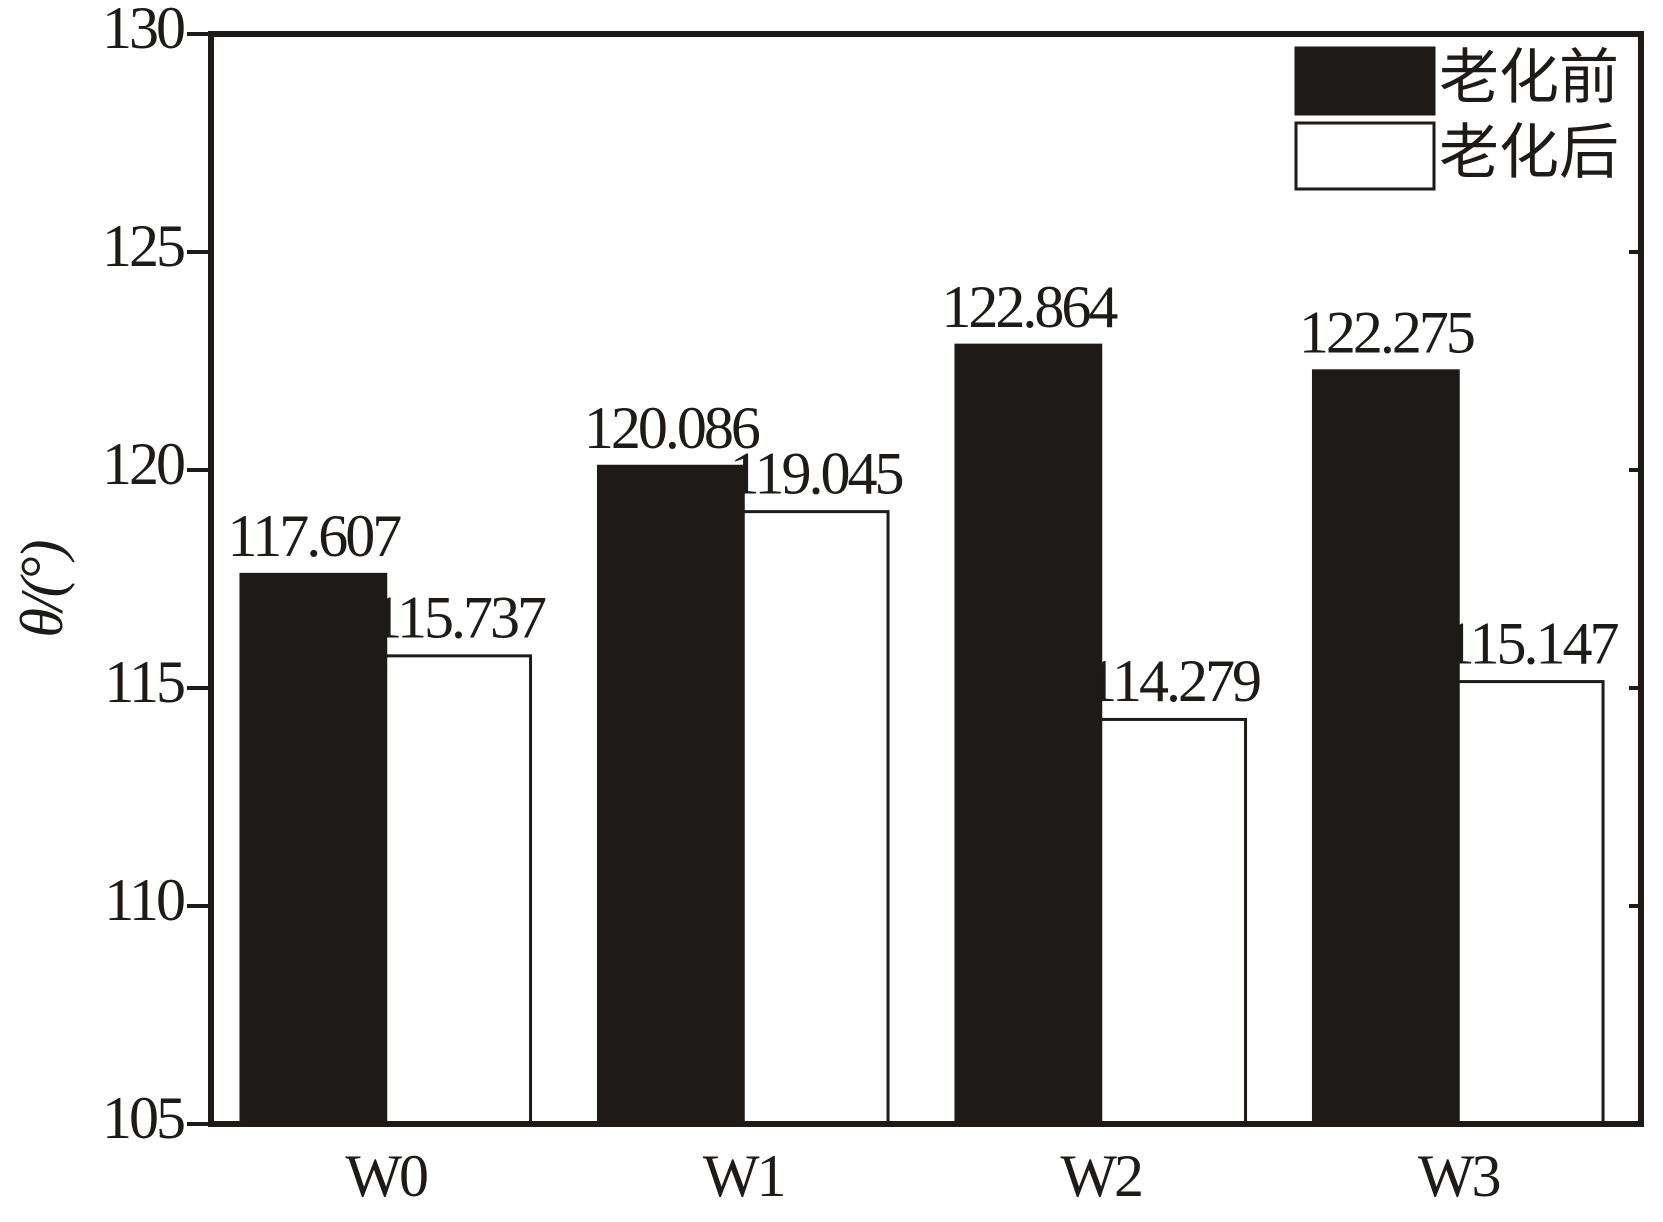 This screenshot has height=1222, width=1663. Describe the element at coordinates (1459, 1176) in the screenshot. I see `x-tick-label: W3` at that location.